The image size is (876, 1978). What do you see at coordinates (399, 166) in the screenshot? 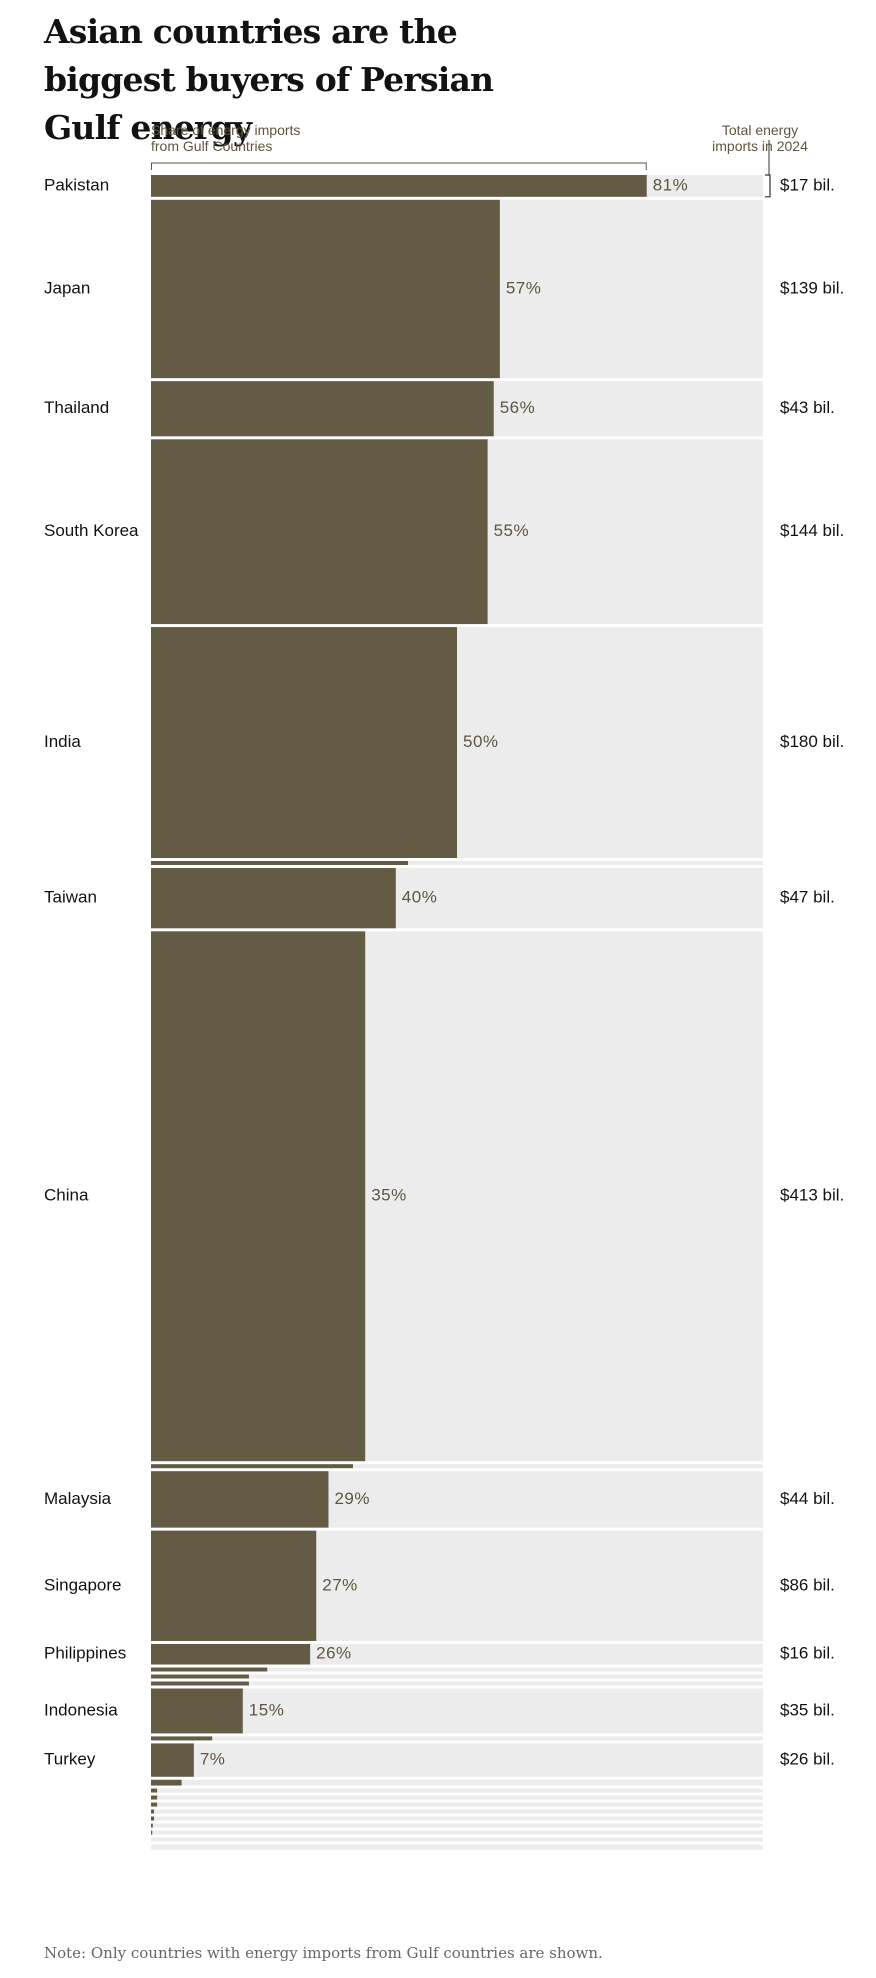
I see `share-bracket` at bounding box center [399, 166].